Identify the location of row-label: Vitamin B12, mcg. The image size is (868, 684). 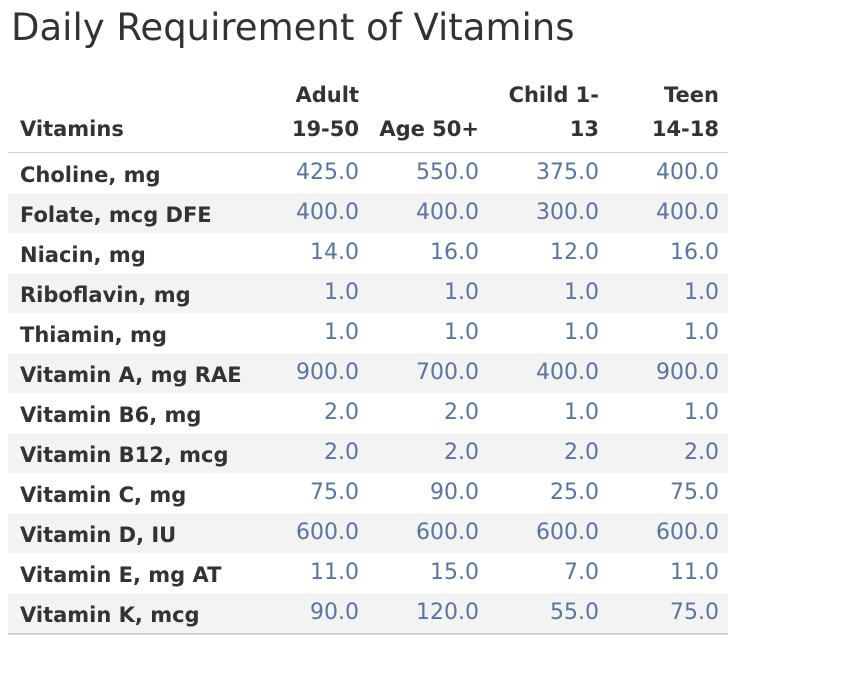
(124, 455).